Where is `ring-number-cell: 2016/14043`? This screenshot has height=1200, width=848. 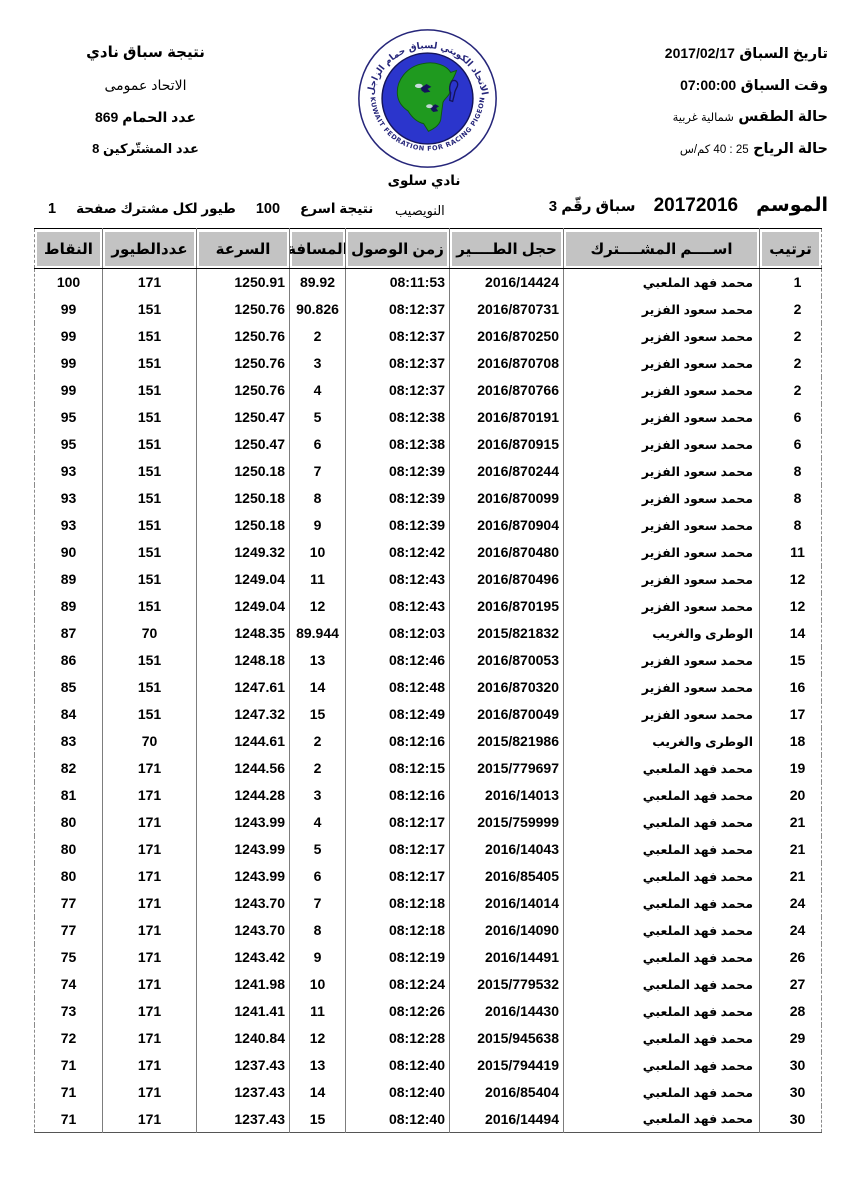 ring-number-cell: 2016/14043 is located at coordinates (506, 849).